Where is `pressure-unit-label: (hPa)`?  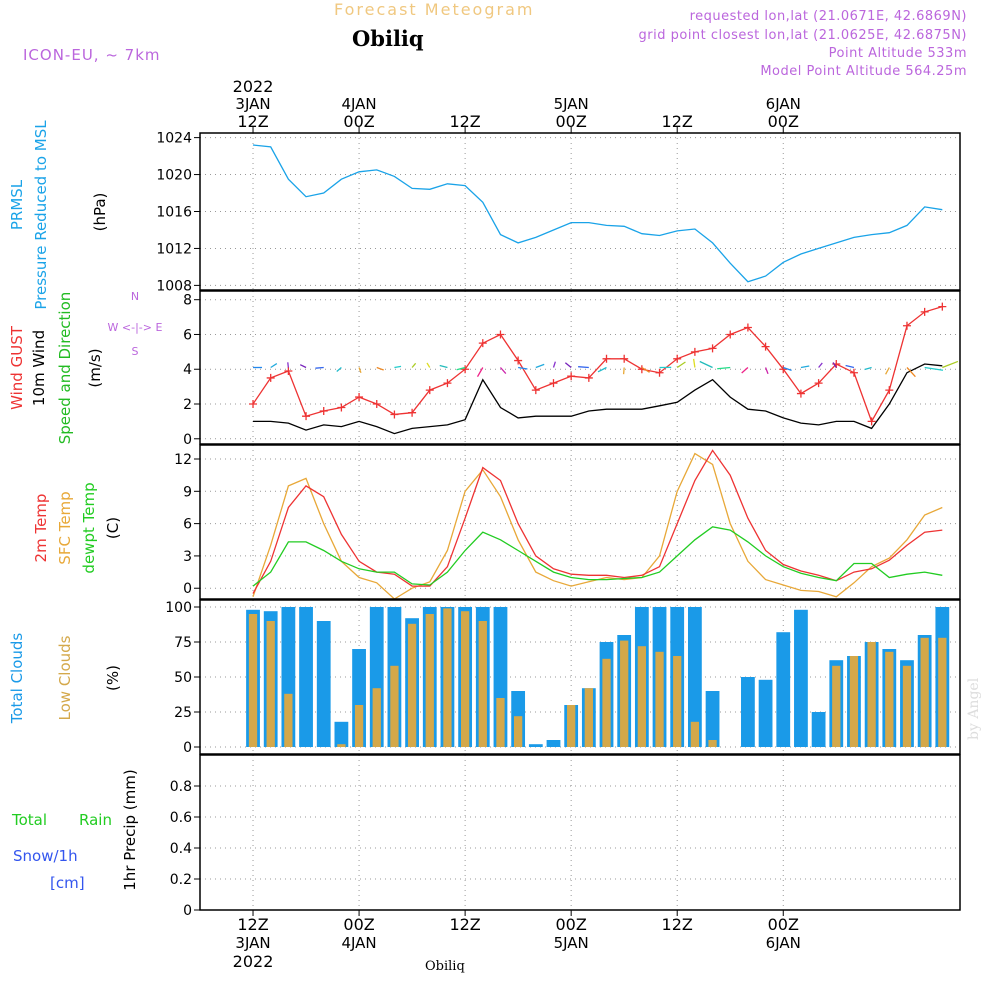
pressure-unit-label: (hPa) is located at coordinates (100, 212).